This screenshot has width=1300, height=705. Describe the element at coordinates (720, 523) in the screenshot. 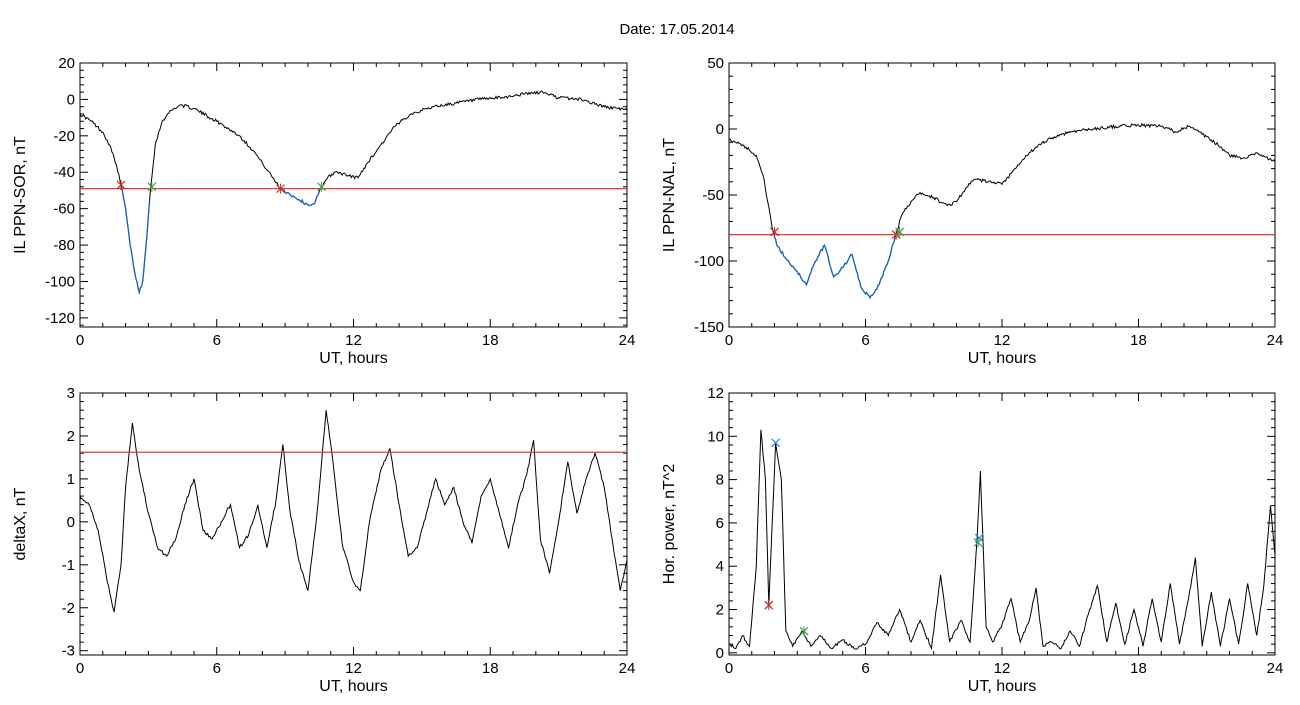

I see `y-tick-label: 6` at that location.